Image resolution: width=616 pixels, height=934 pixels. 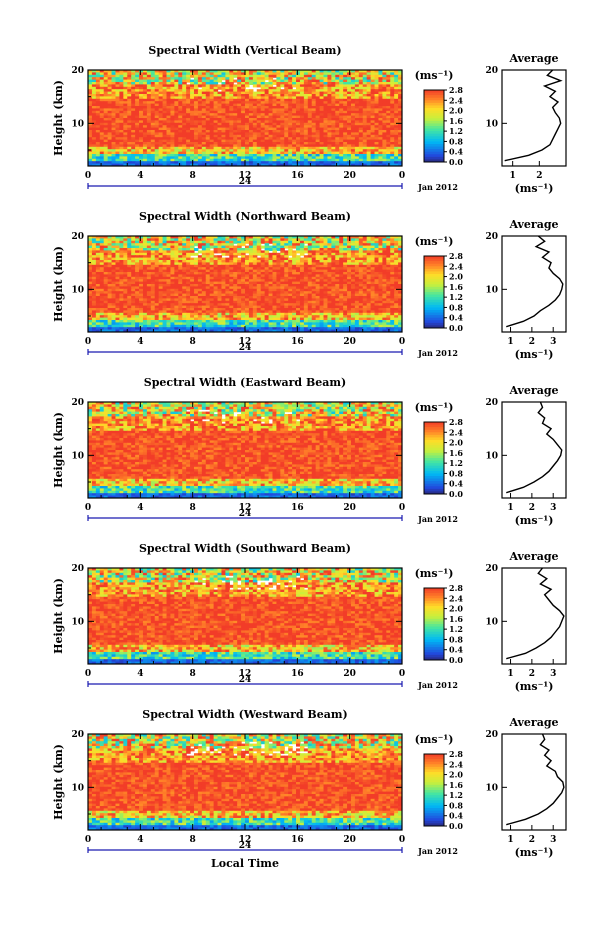 What do you see at coordinates (456, 100) in the screenshot?
I see `colorbar-tick-label: 2.4` at bounding box center [456, 100].